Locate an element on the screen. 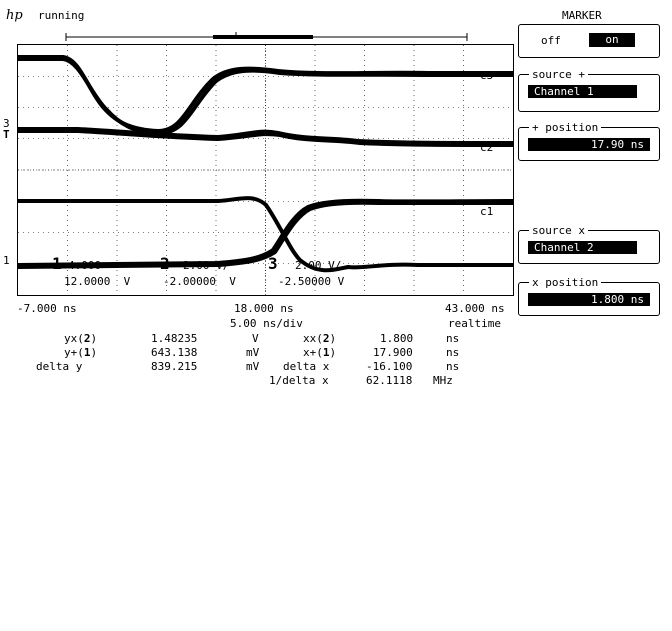 The image size is (672, 631). delta-x-label: delta x is located at coordinates (306, 366).